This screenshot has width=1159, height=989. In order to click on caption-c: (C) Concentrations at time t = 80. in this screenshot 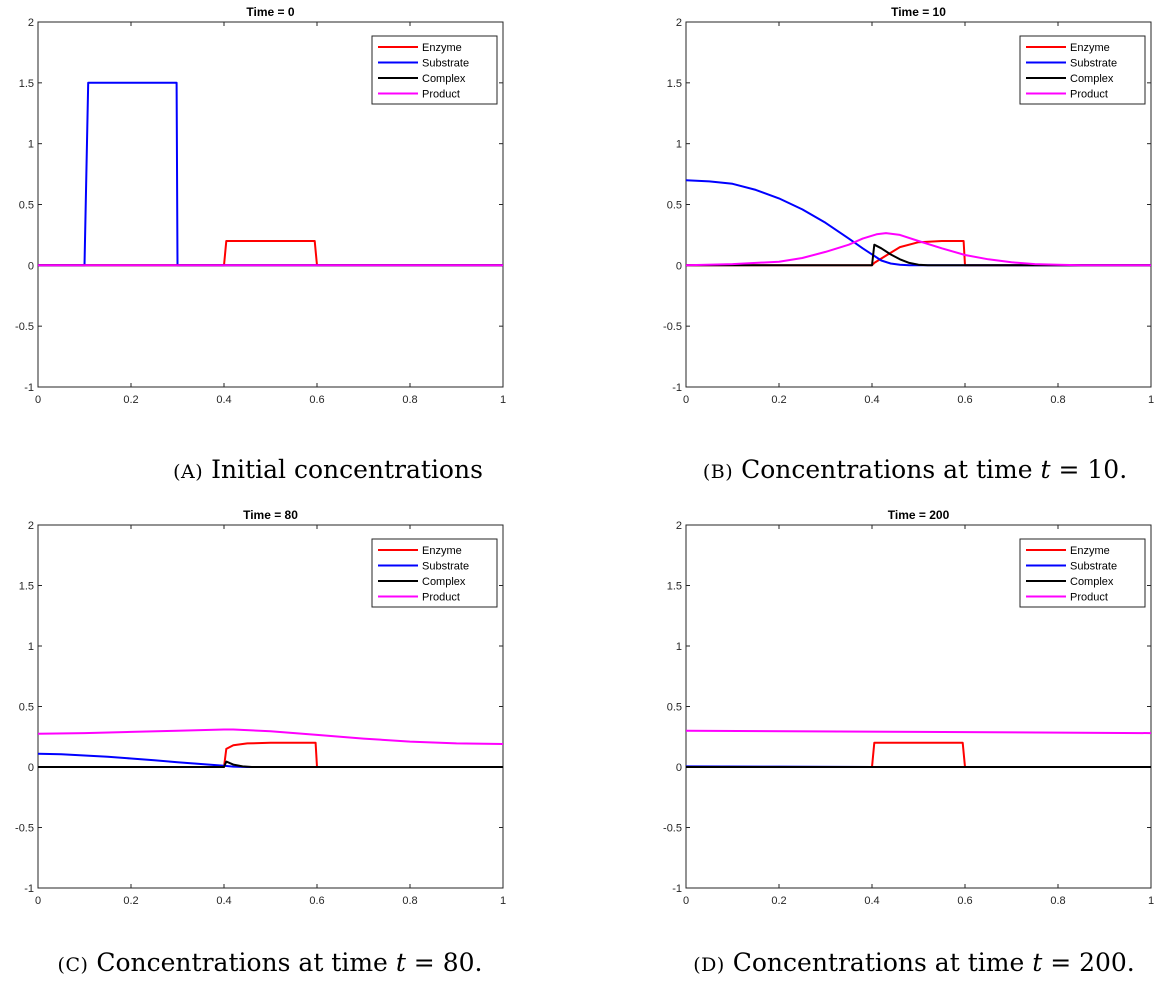, I will do `click(270, 962)`.